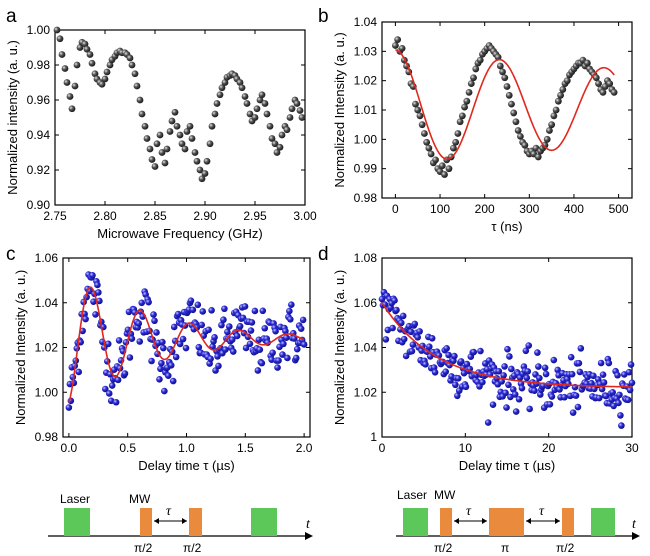 This screenshot has width=650, height=556. I want to click on x-tick-label: 10, so click(466, 448).